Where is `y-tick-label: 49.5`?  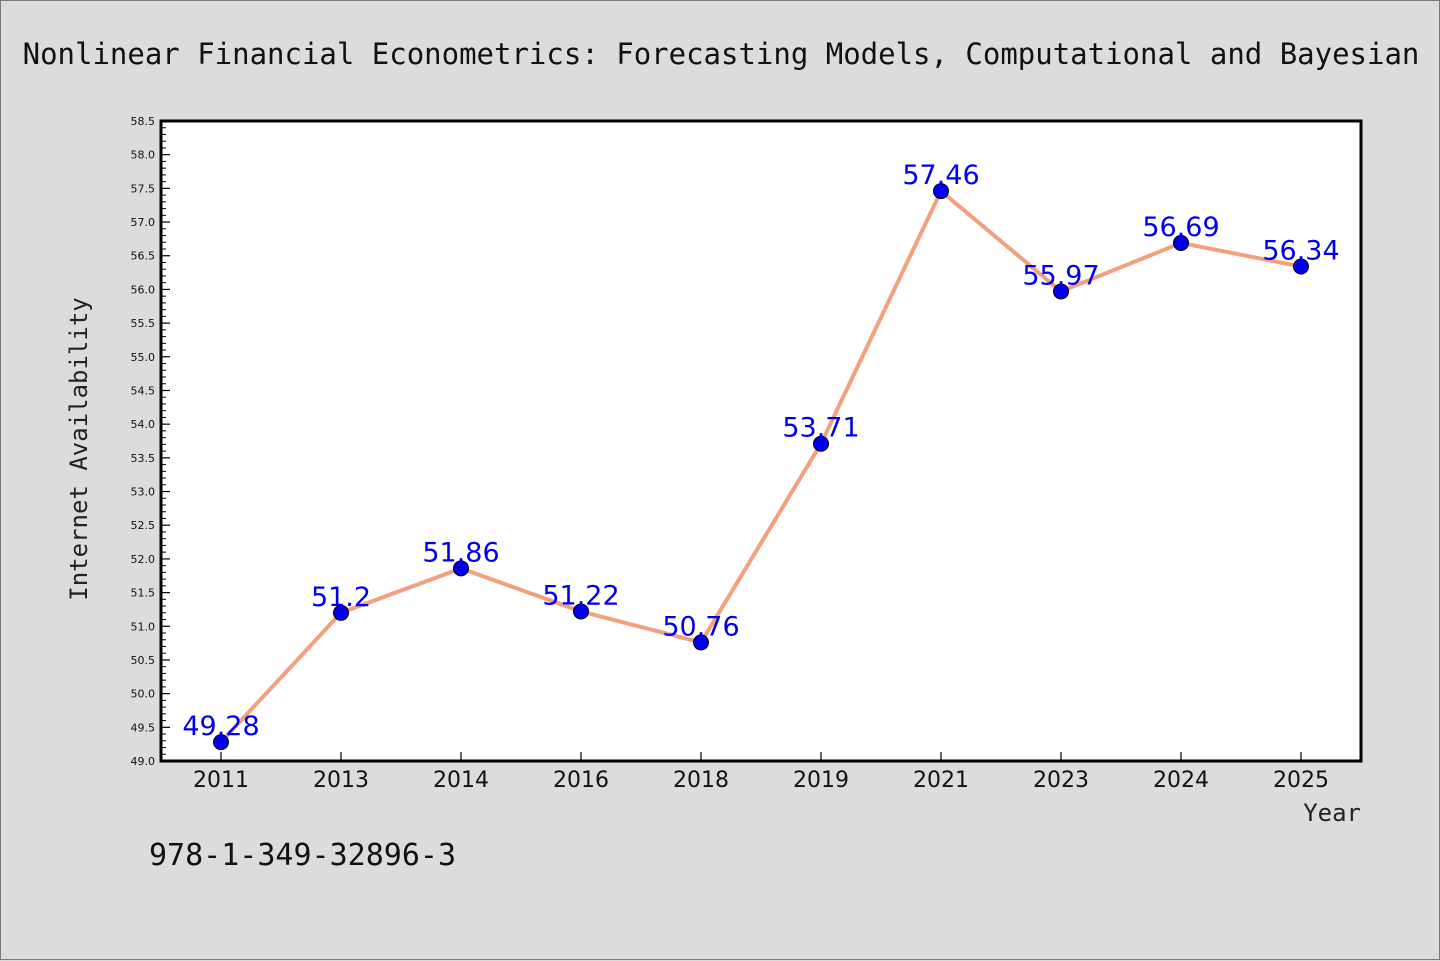 y-tick-label: 49.5 is located at coordinates (143, 727).